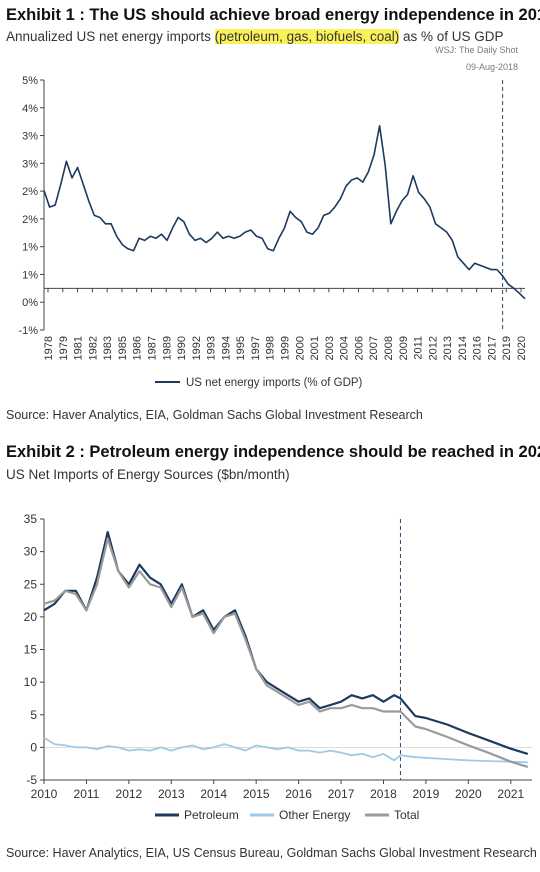 The width and height of the screenshot is (540, 872). What do you see at coordinates (31, 650) in the screenshot?
I see `y-tick-label: 15` at bounding box center [31, 650].